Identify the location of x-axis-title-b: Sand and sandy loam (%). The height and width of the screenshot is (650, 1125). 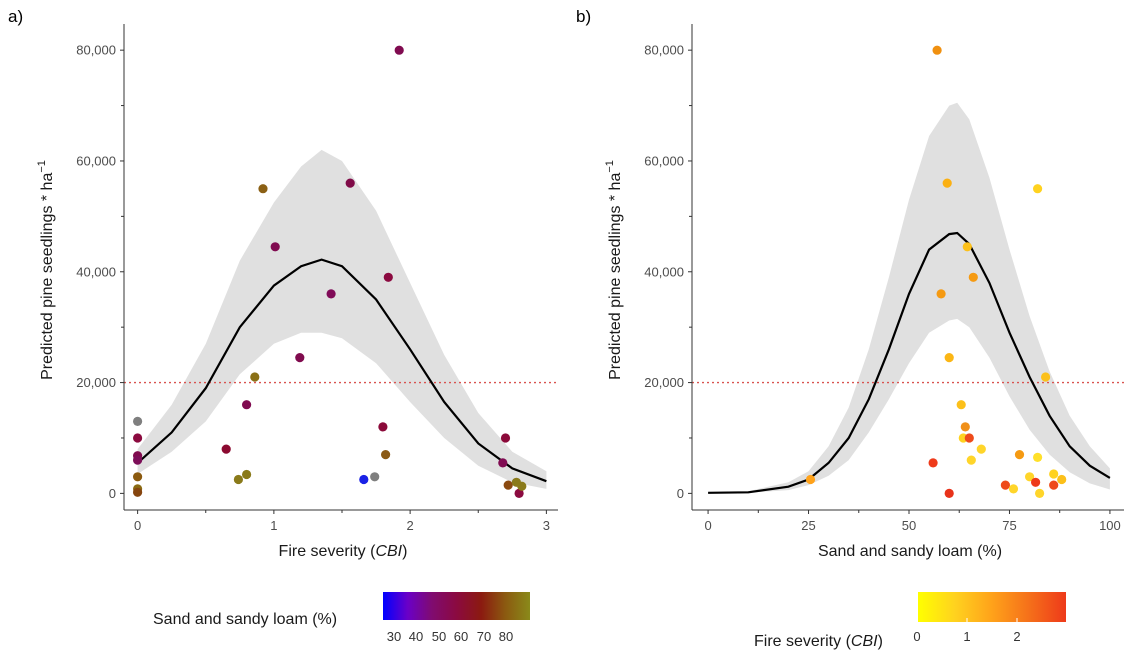
(910, 551).